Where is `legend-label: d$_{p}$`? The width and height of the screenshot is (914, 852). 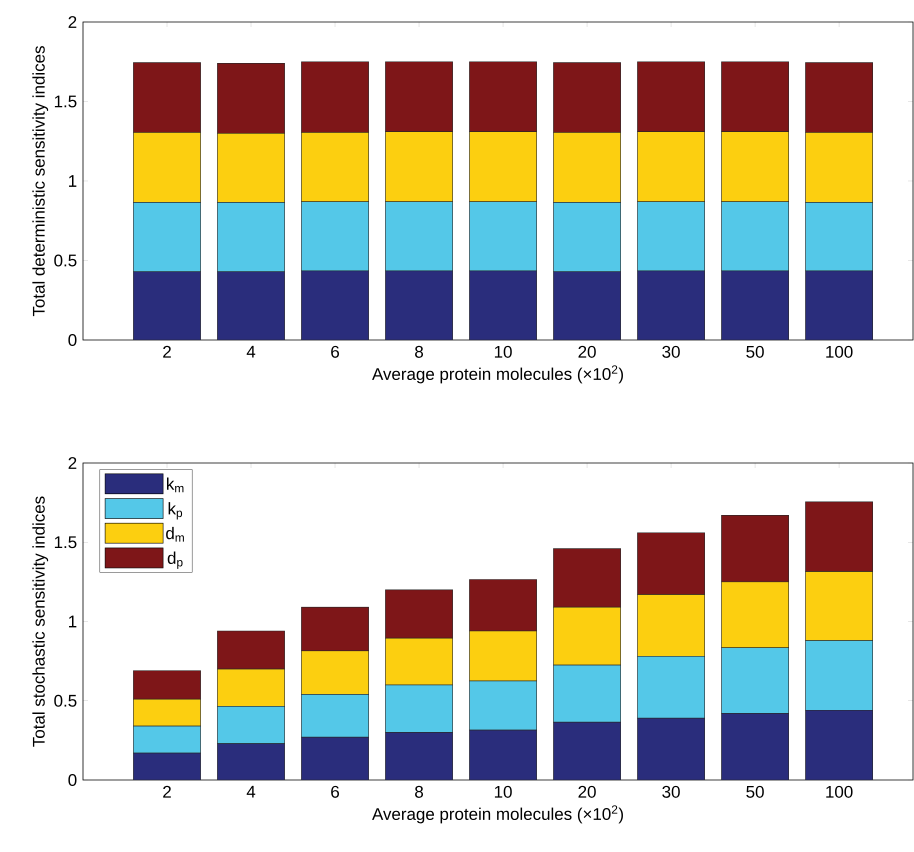
legend-label: d$_{p}$ is located at coordinates (175, 560).